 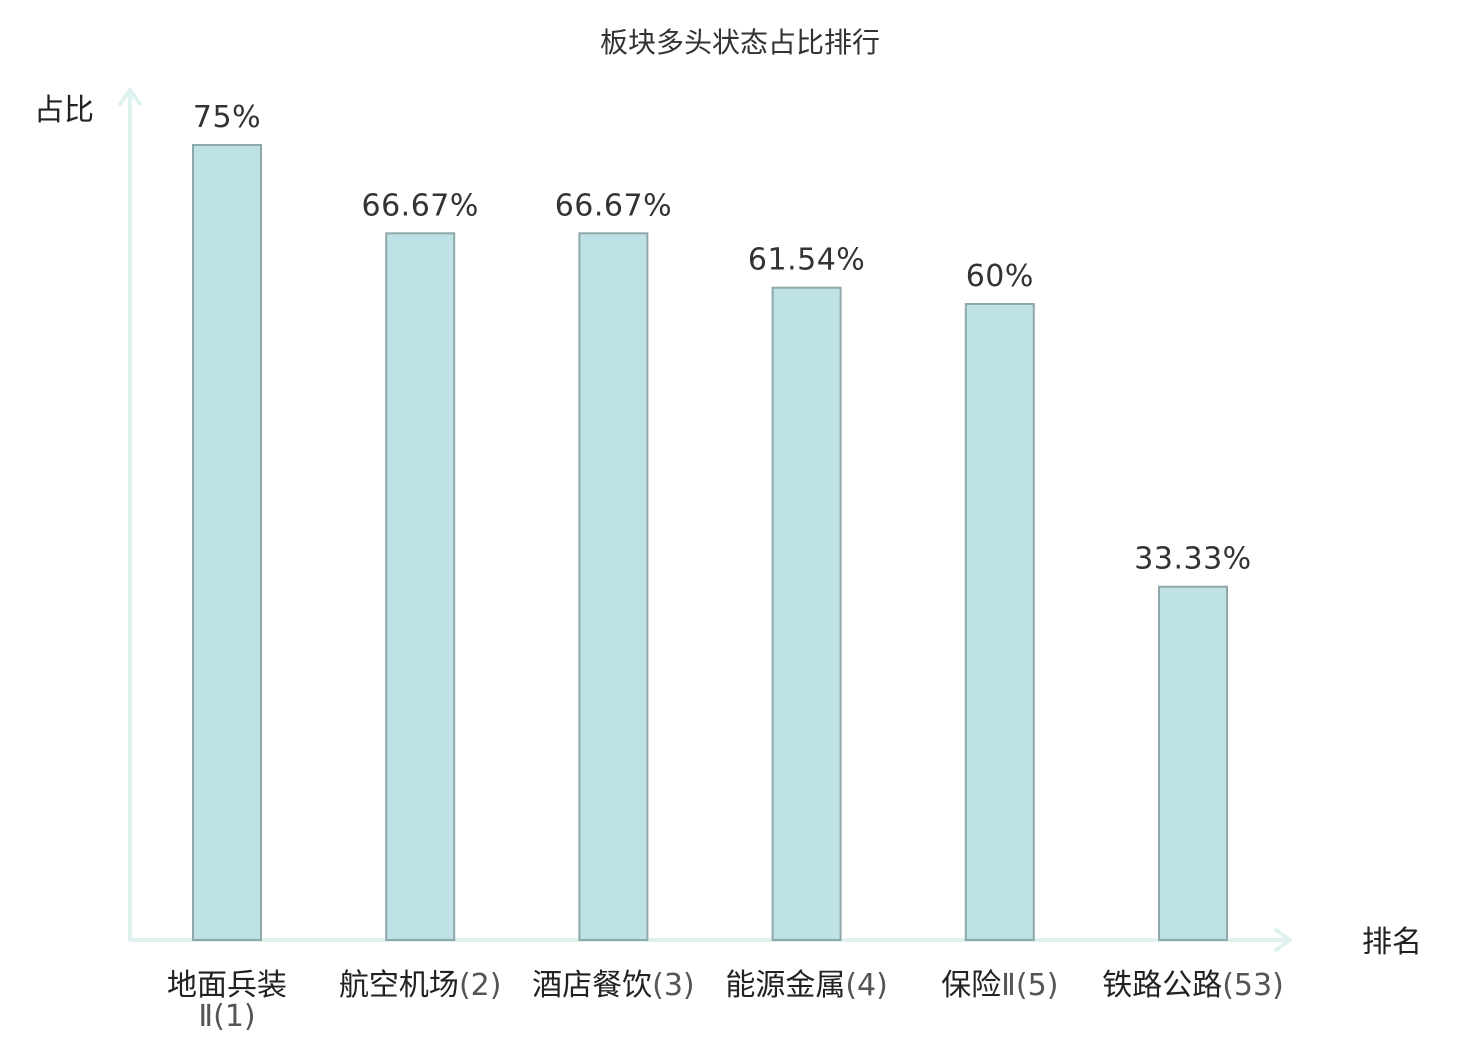 What do you see at coordinates (785, 985) in the screenshot?
I see `category-name-4: 能源金属` at bounding box center [785, 985].